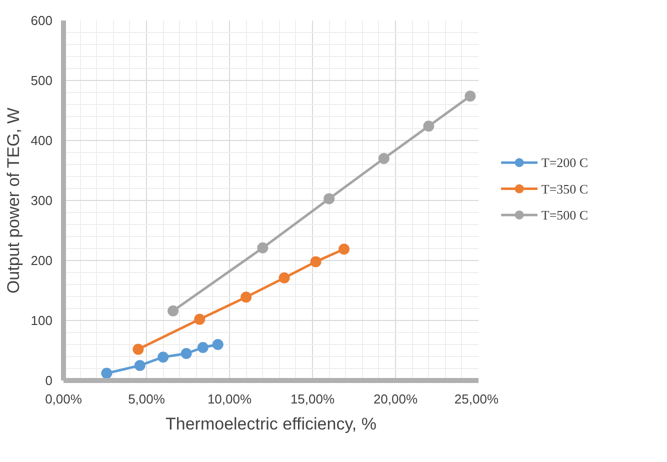 The width and height of the screenshot is (667, 462). What do you see at coordinates (476, 399) in the screenshot?
I see `x-tick-label: 25,00%` at bounding box center [476, 399].